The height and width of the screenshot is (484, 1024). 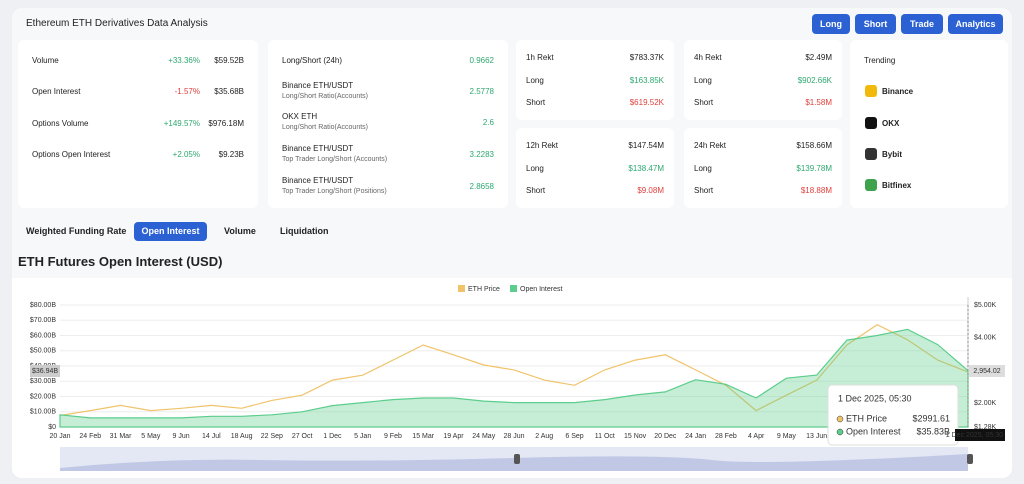 What do you see at coordinates (893, 415) in the screenshot?
I see `tooltip-box` at bounding box center [893, 415].